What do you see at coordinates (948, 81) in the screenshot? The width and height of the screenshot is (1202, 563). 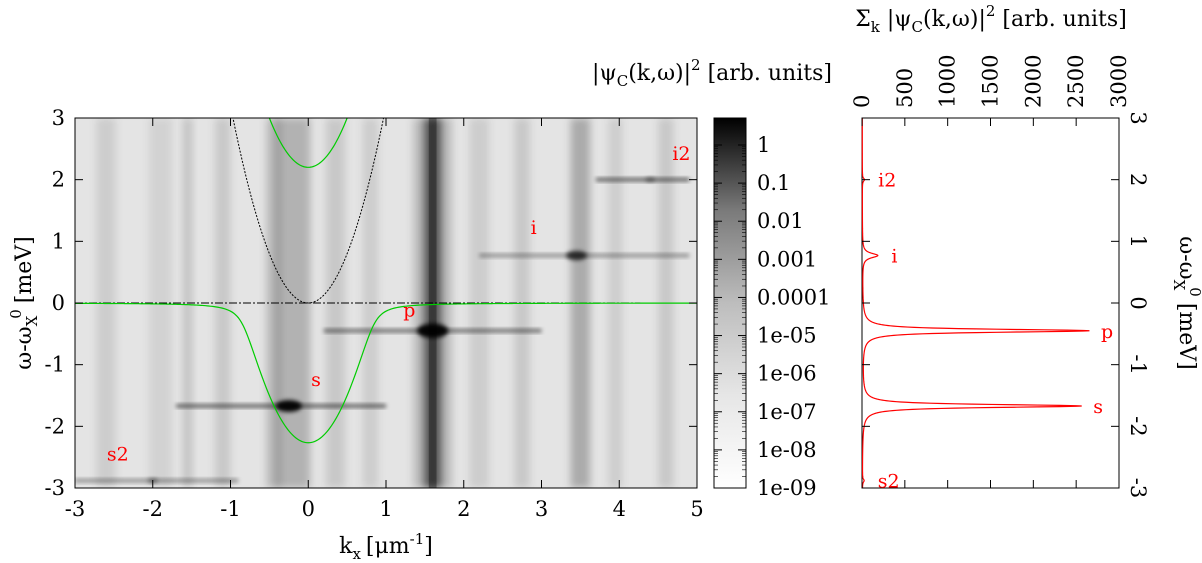 I see `spectrum-x-tick-label: 1000` at bounding box center [948, 81].